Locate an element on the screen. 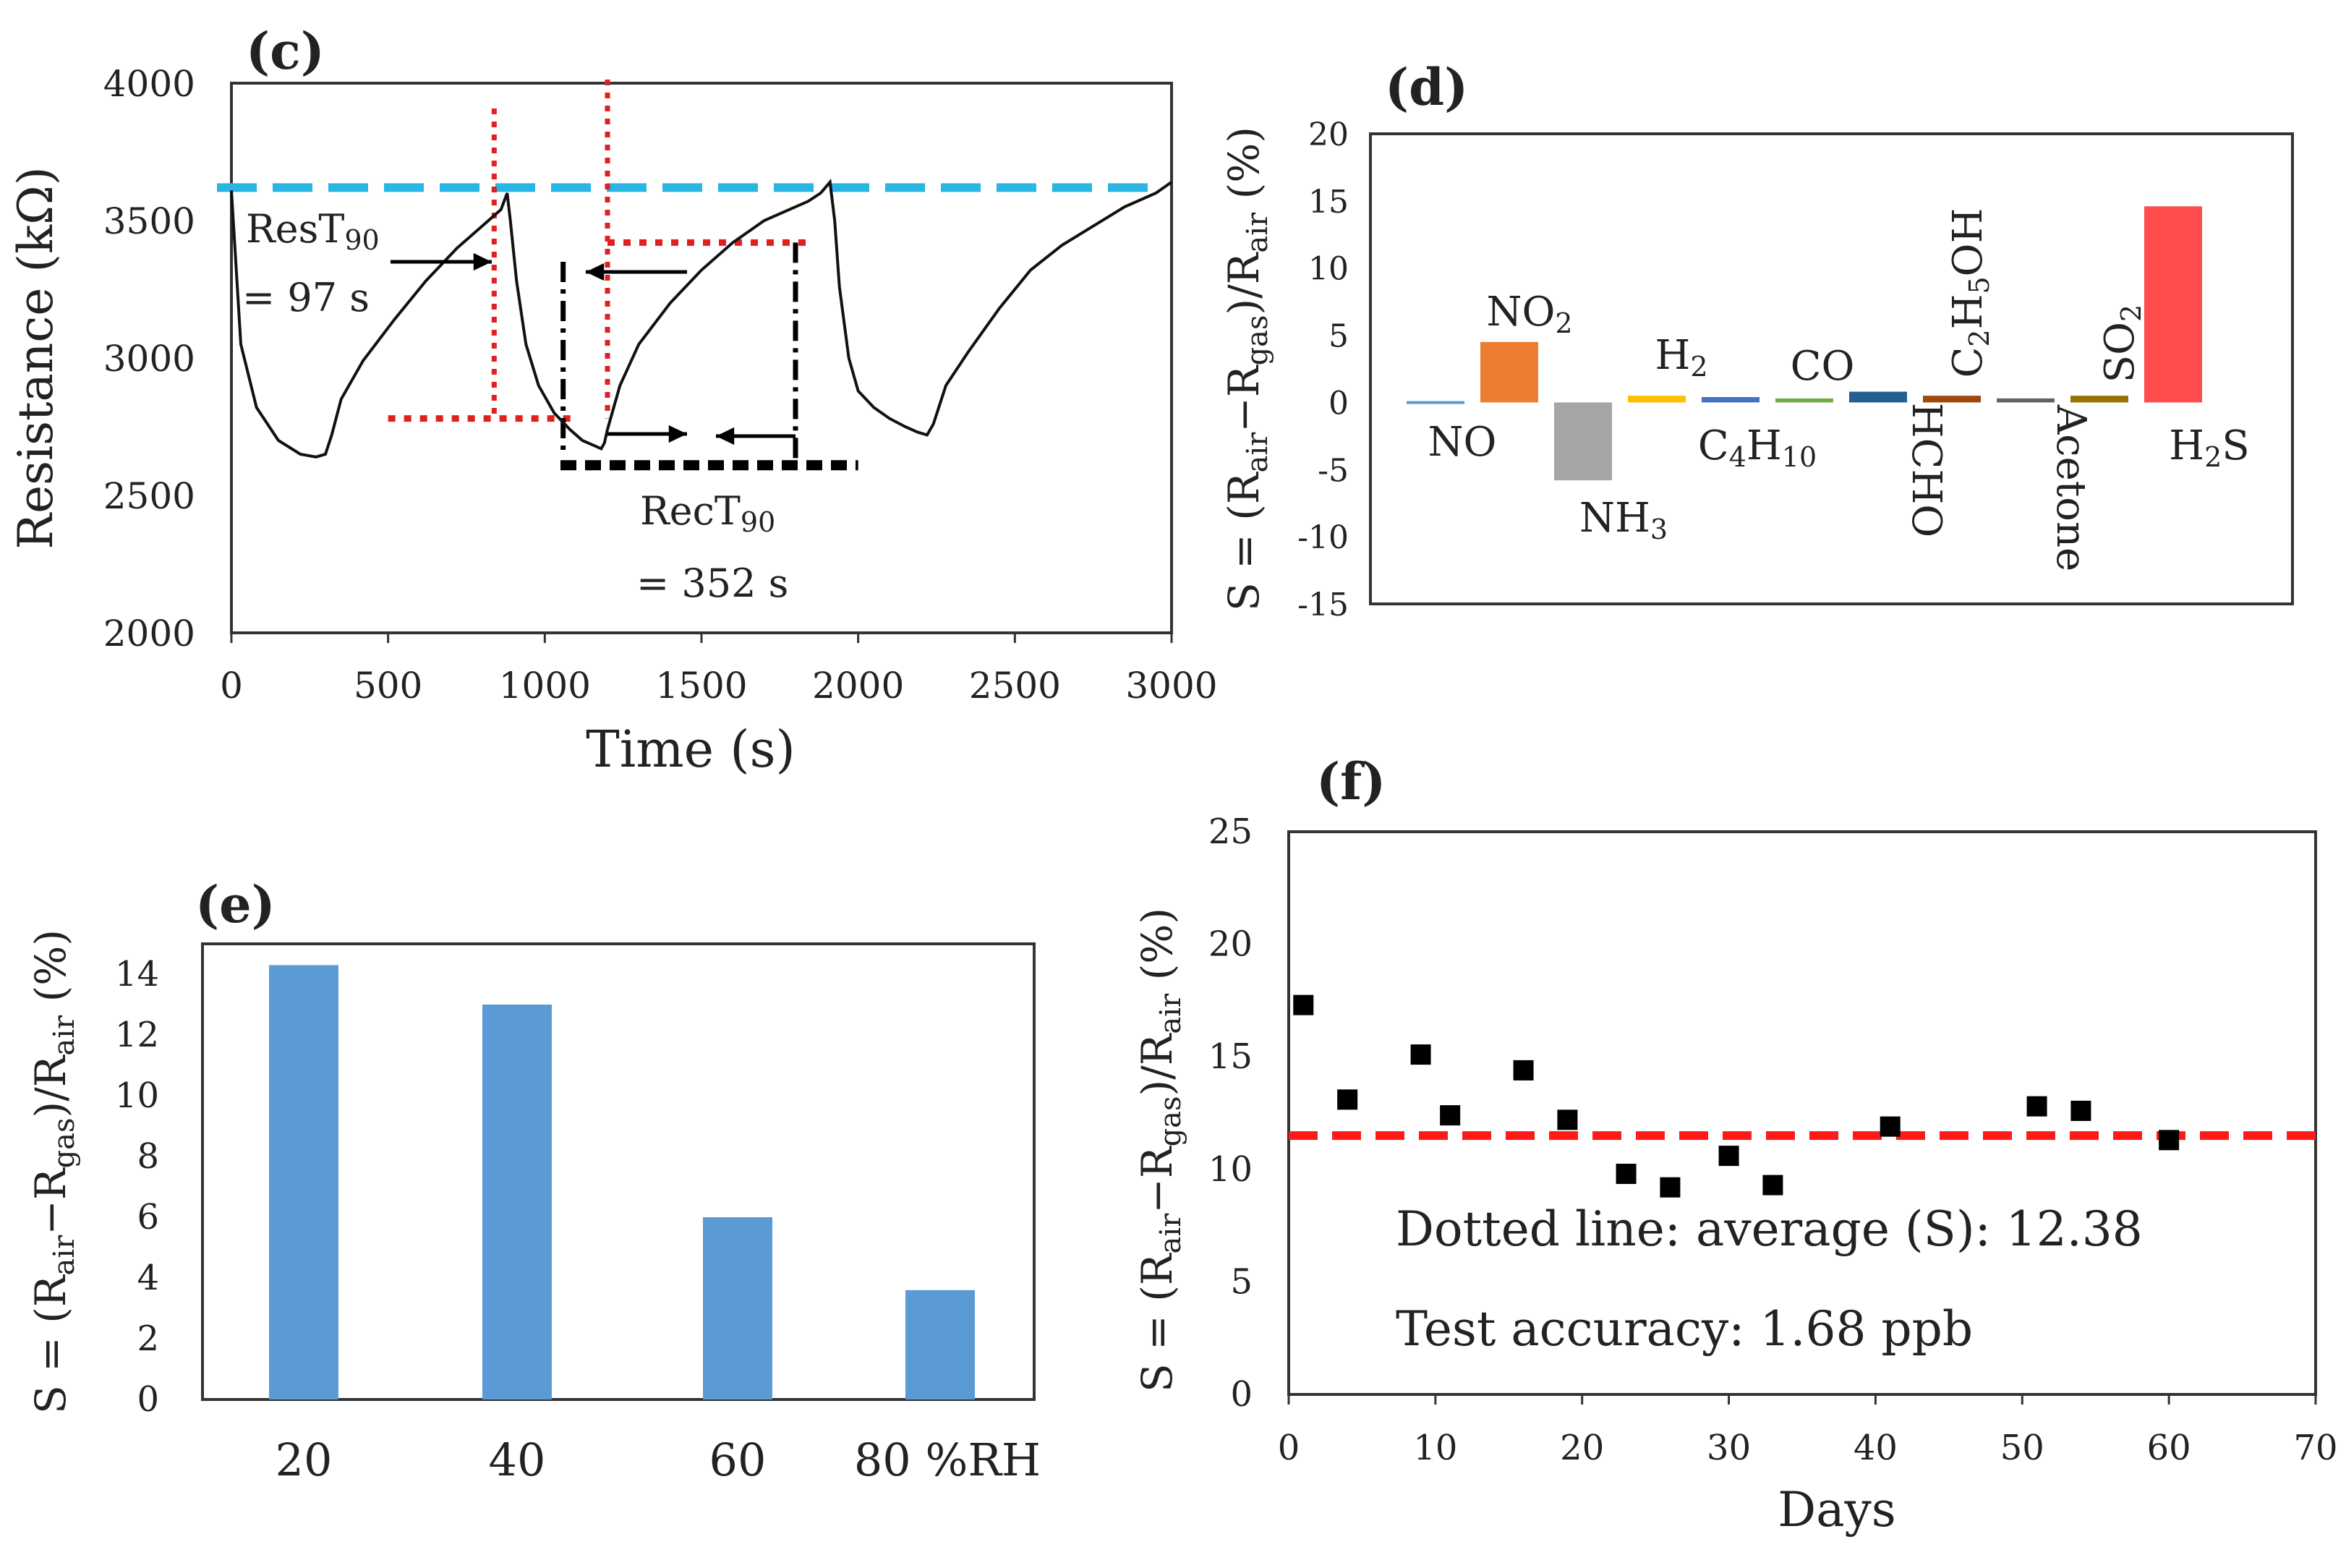 The image size is (2346, 1568). gas-label-no: NO is located at coordinates (1462, 442).